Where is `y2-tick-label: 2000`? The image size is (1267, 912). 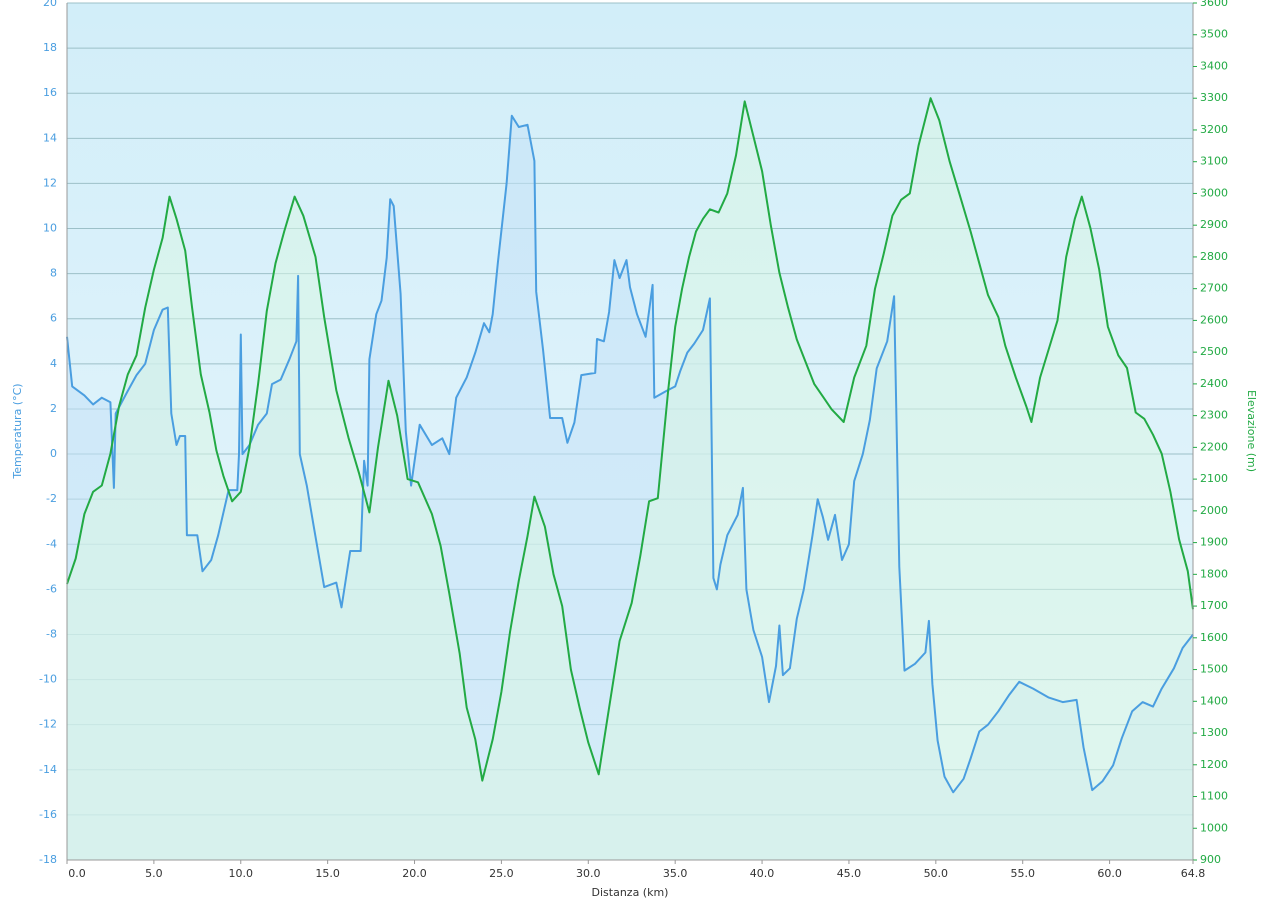
y2-tick-label: 2000 is located at coordinates (1214, 510).